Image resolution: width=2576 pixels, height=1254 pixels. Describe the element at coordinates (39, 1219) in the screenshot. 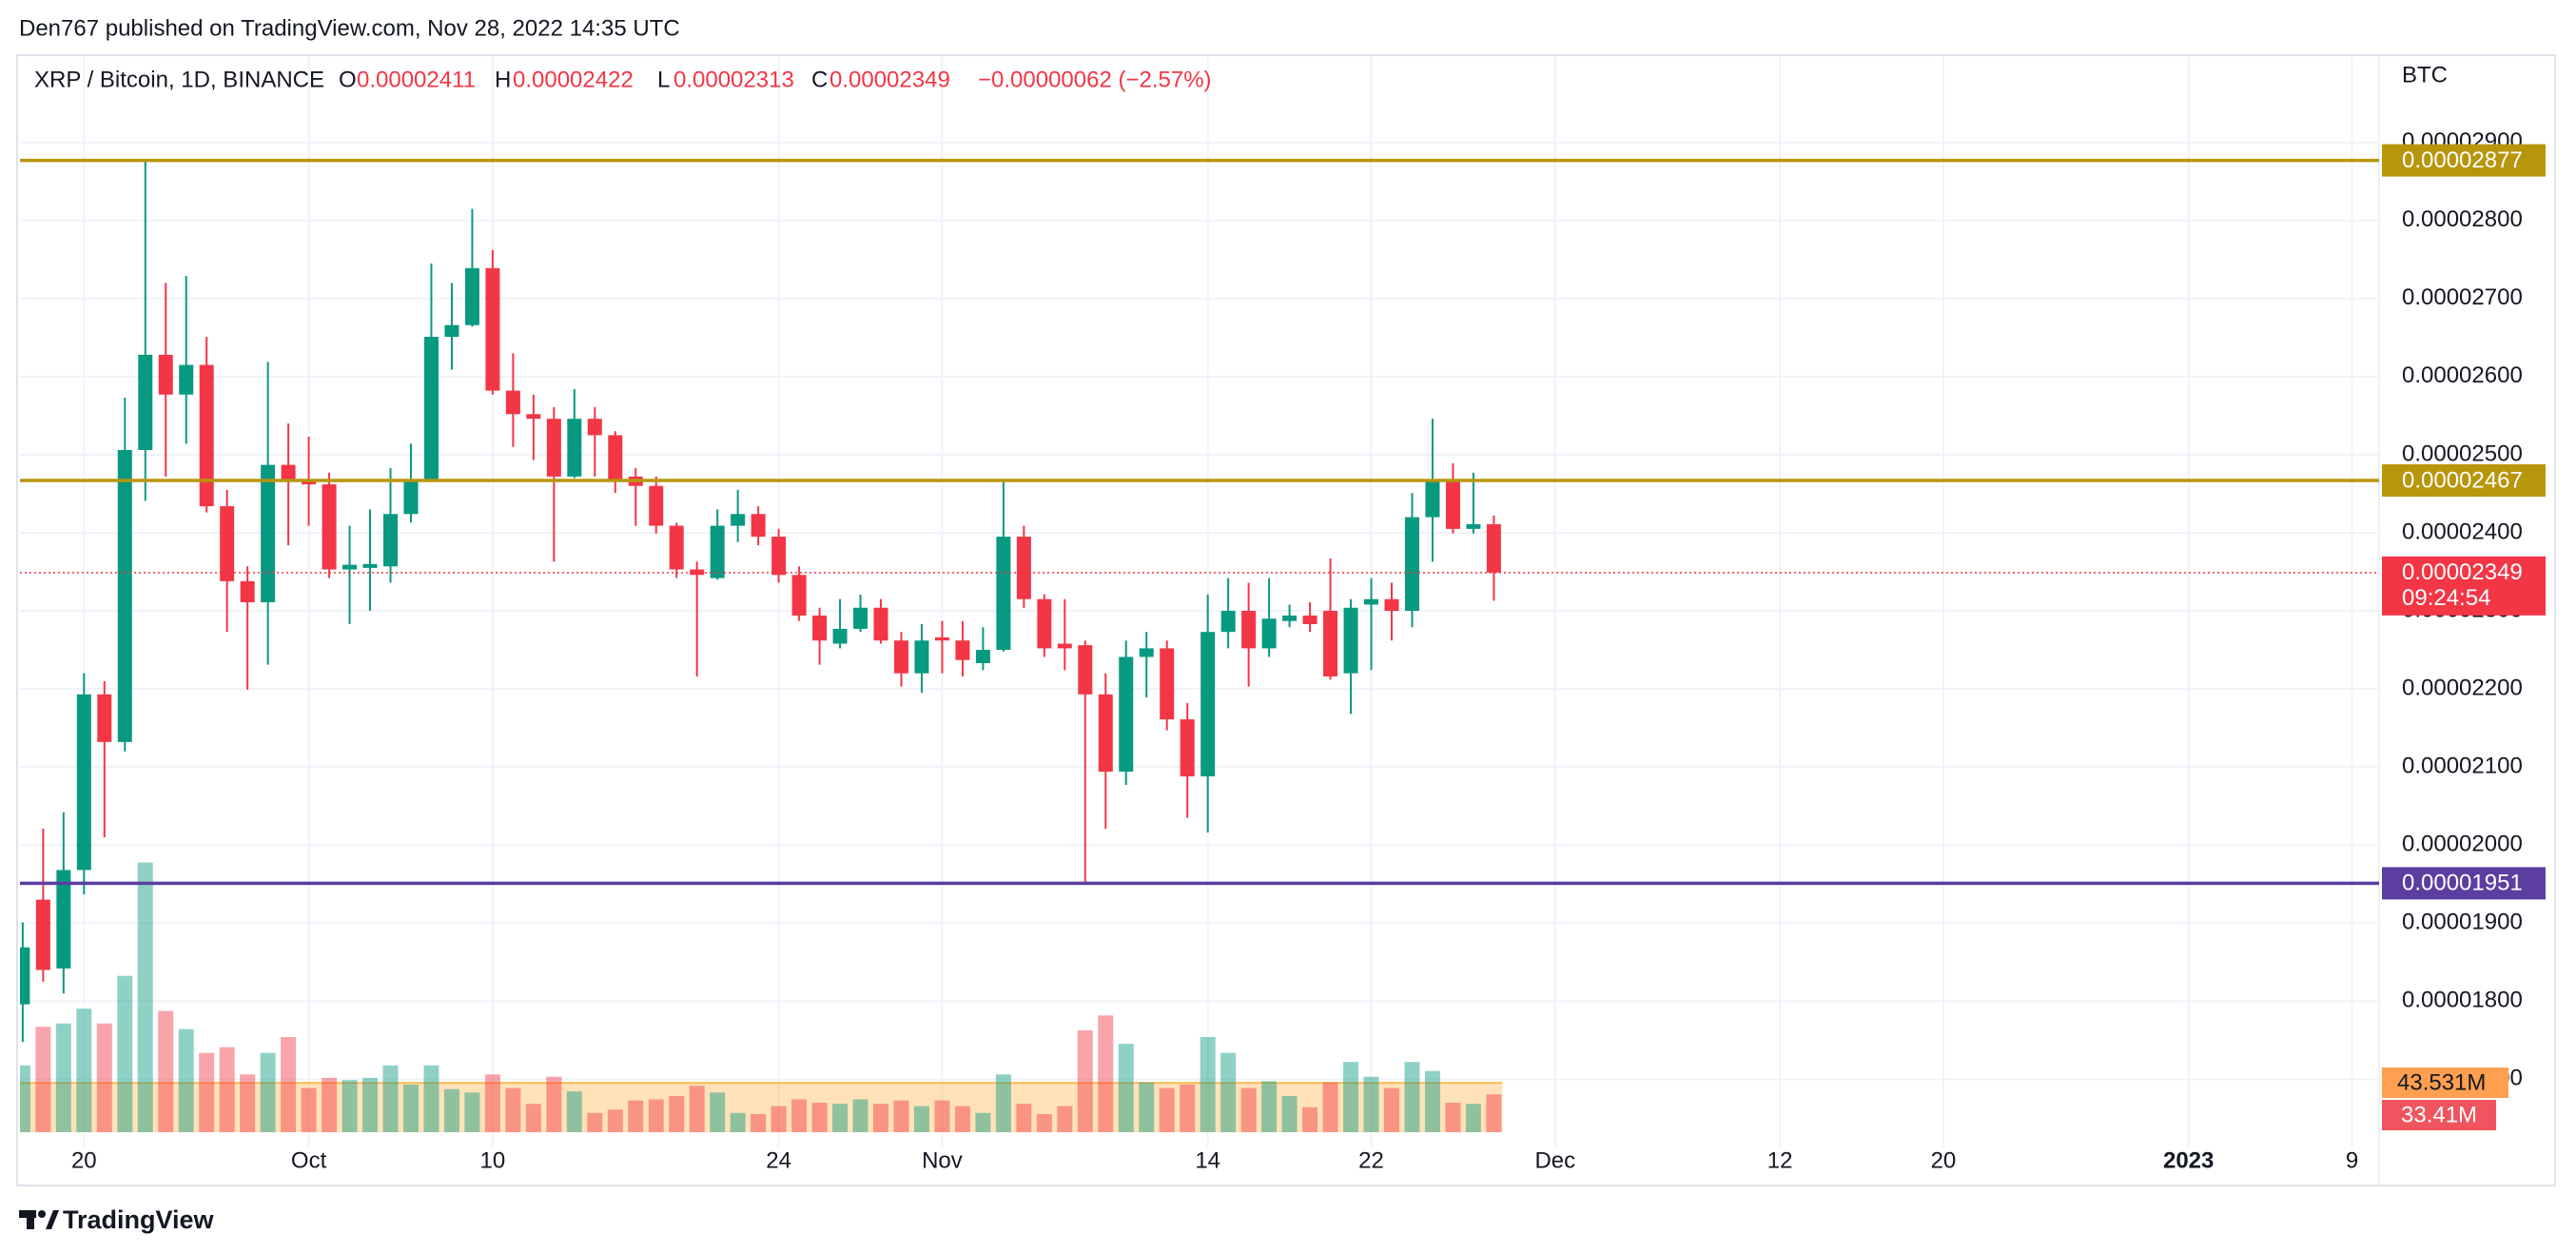

I see `footer-logo` at that location.